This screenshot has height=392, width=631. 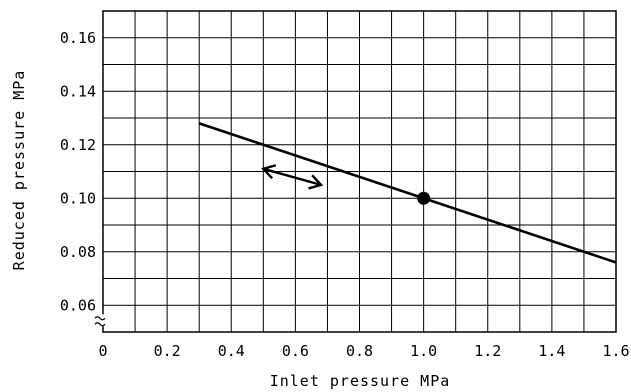 I want to click on y-tick-label: 0.14, so click(x=78, y=91).